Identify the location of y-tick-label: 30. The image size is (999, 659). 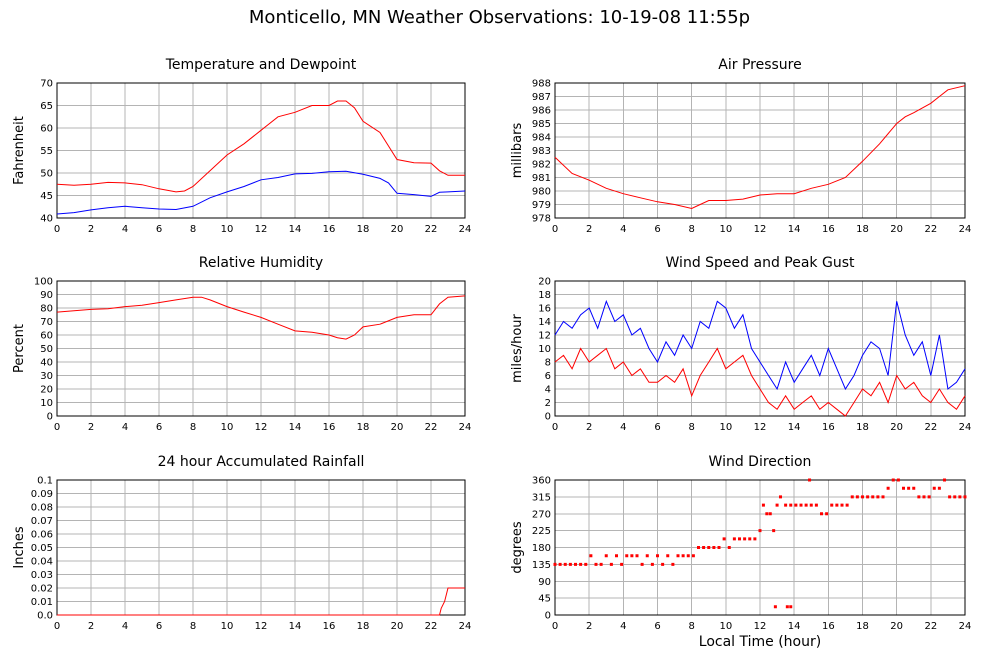
(46, 376).